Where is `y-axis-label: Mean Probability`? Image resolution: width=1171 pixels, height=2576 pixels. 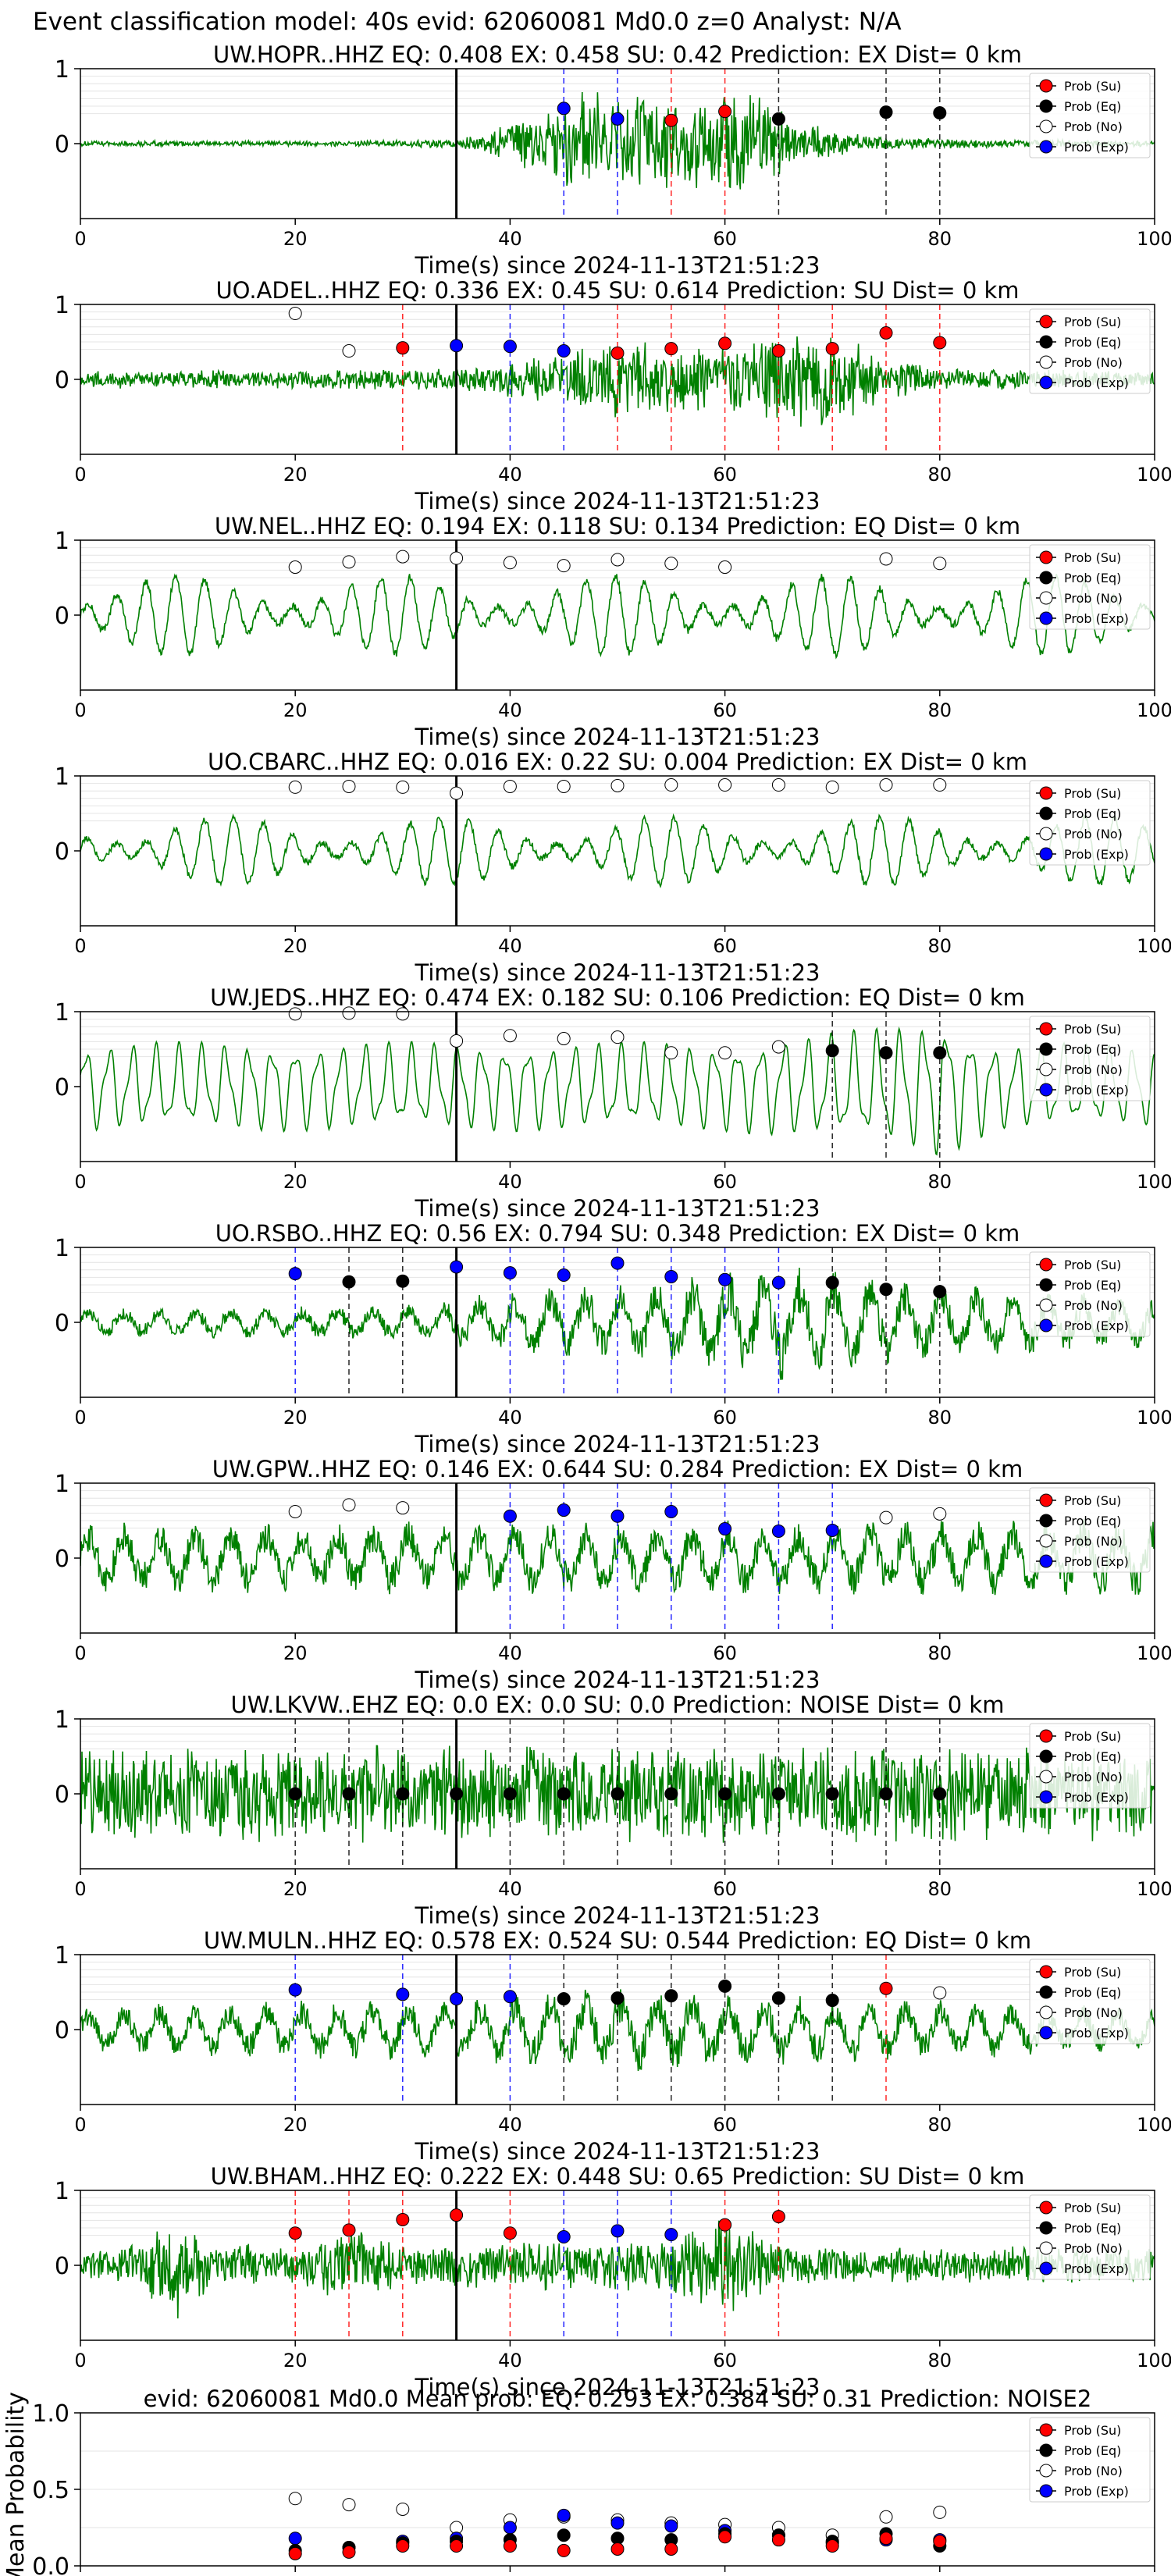 y-axis-label: Mean Probability is located at coordinates (16, 2484).